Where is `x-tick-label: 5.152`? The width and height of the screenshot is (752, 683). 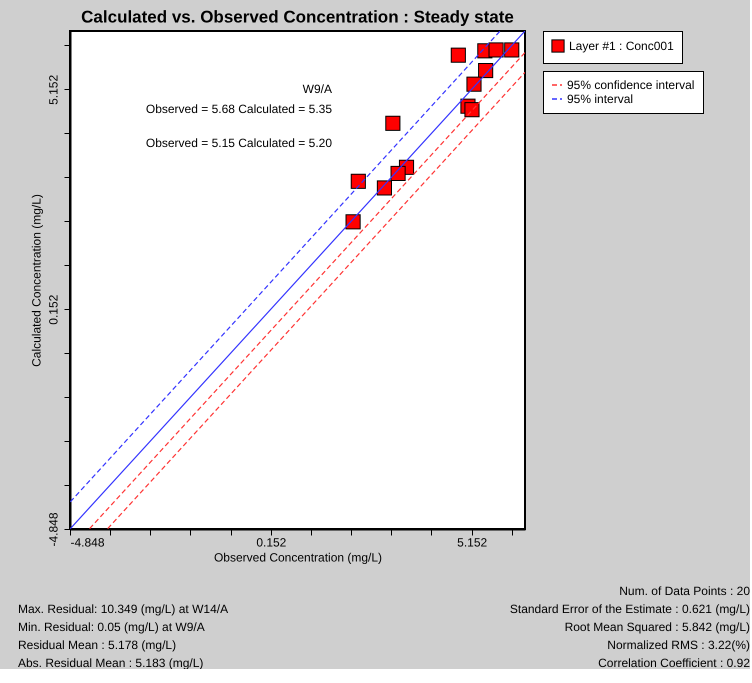 x-tick-label: 5.152 is located at coordinates (472, 543).